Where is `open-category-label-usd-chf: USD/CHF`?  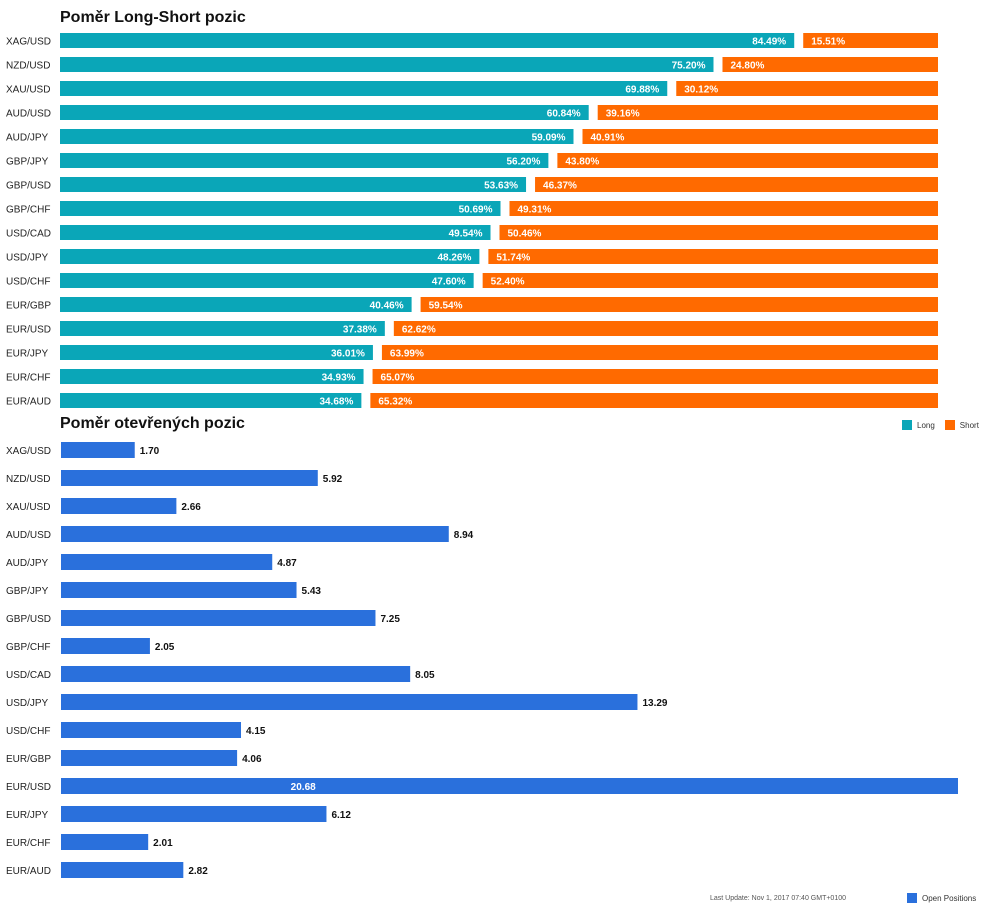
open-category-label-usd-chf: USD/CHF is located at coordinates (28, 731).